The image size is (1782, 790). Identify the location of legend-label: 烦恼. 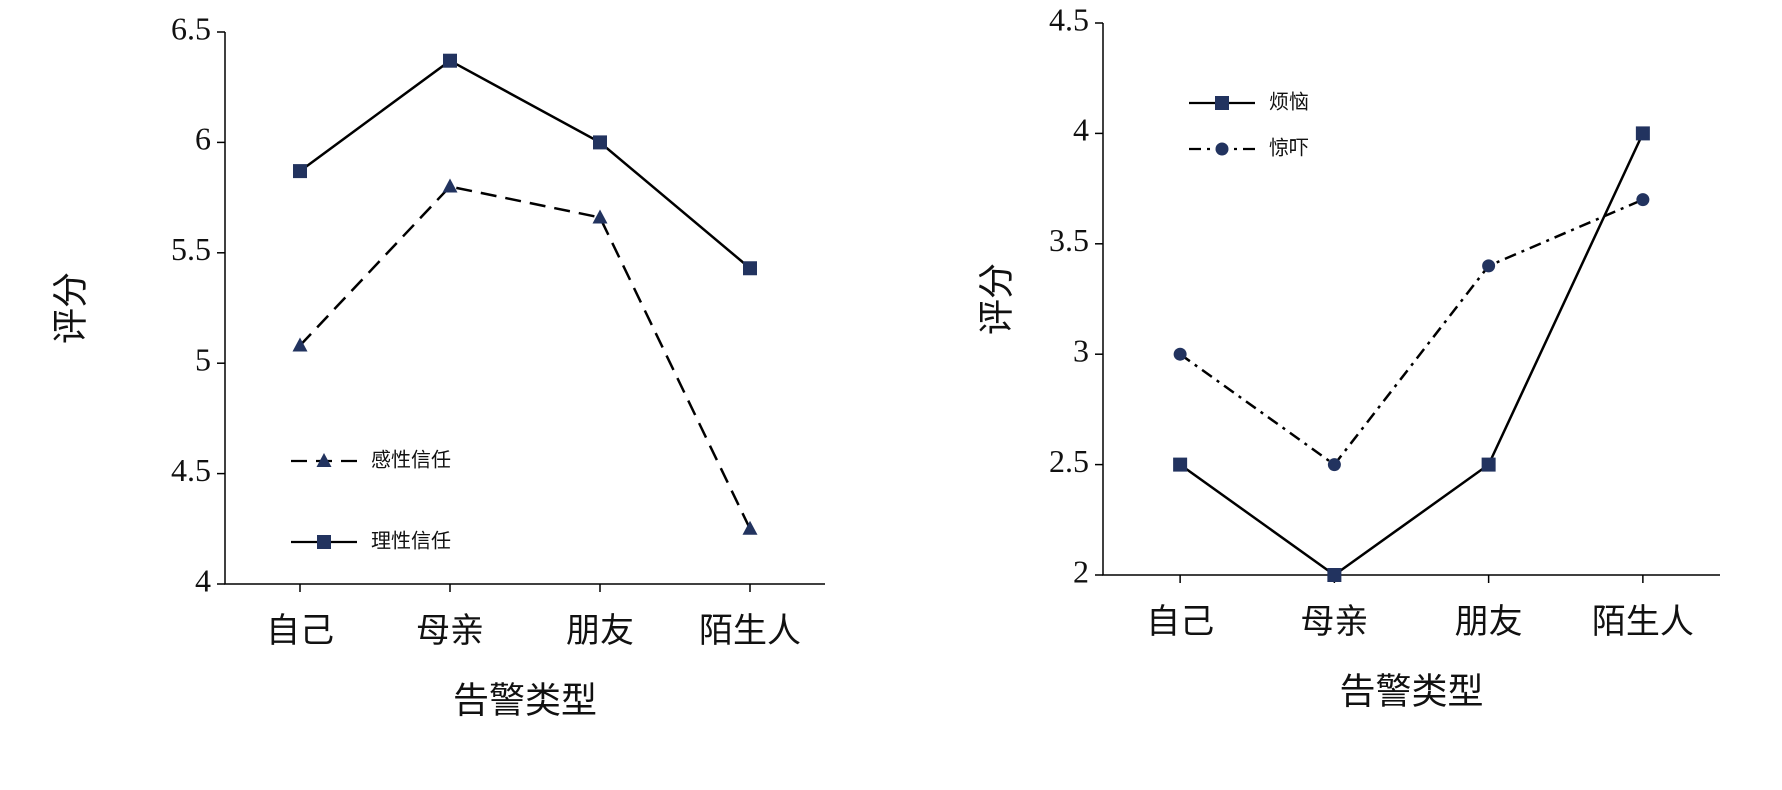
(1289, 102).